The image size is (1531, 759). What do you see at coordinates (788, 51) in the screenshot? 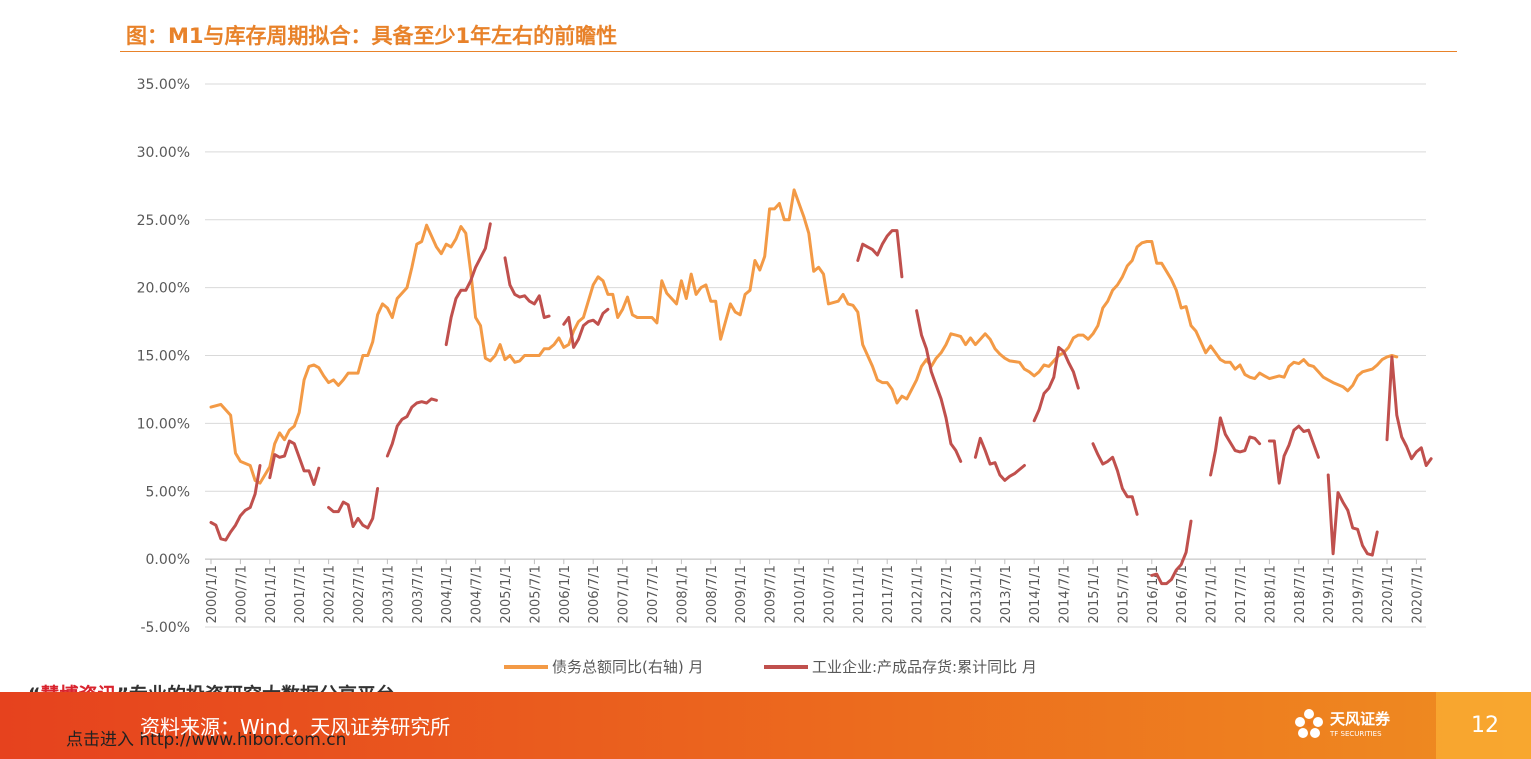
I see `title-rule` at bounding box center [788, 51].